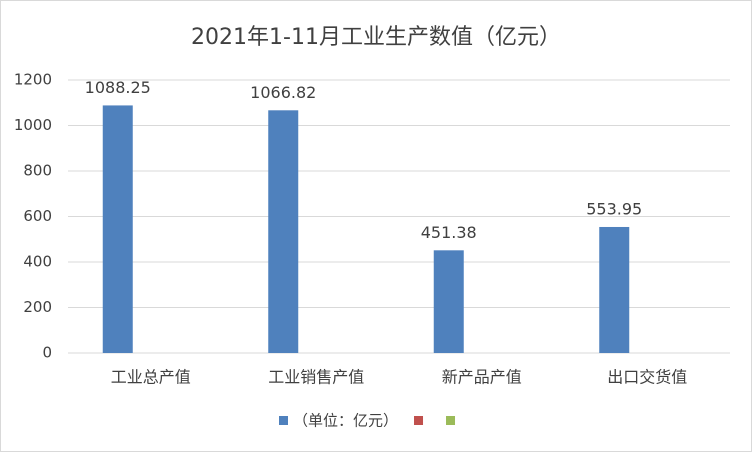 The height and width of the screenshot is (452, 752). Describe the element at coordinates (47, 353) in the screenshot. I see `y-tick-label: 0` at that location.